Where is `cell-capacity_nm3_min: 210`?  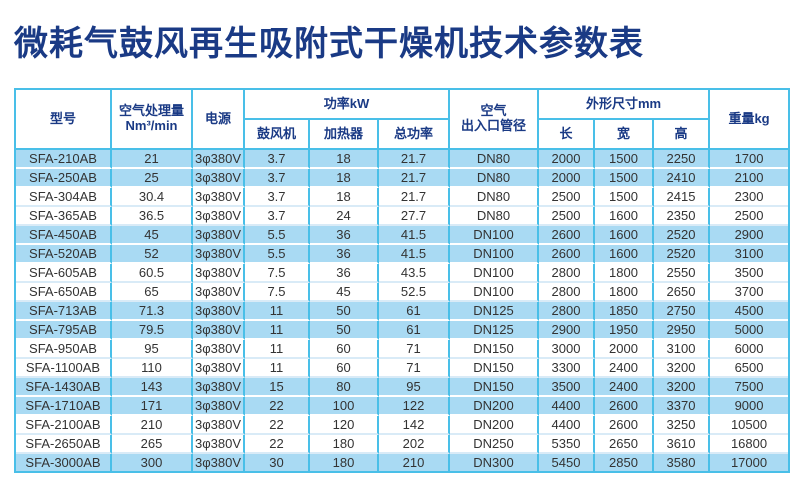
cell-capacity_nm3_min: 210 is located at coordinates (152, 425).